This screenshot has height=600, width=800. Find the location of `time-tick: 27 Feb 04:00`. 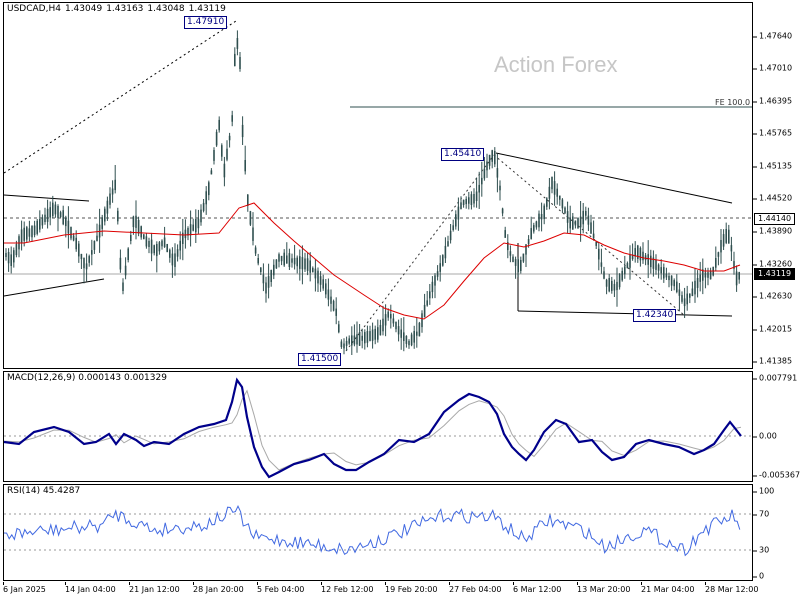

time-tick: 27 Feb 04:00 is located at coordinates (475, 588).